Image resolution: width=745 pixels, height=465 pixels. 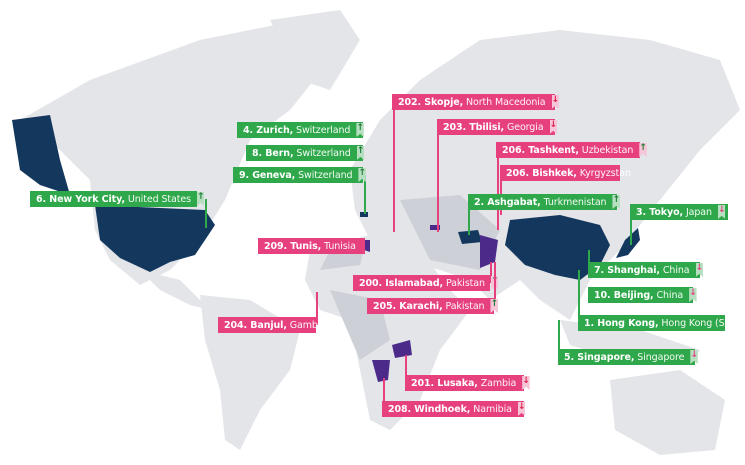 What do you see at coordinates (491, 409) in the screenshot?
I see `country-name: Namibia` at bounding box center [491, 409].